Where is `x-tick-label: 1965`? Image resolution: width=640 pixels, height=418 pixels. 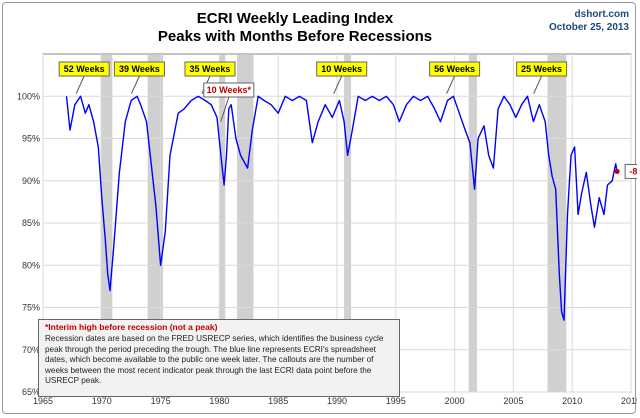 x-tick-label: 1965 is located at coordinates (43, 401).